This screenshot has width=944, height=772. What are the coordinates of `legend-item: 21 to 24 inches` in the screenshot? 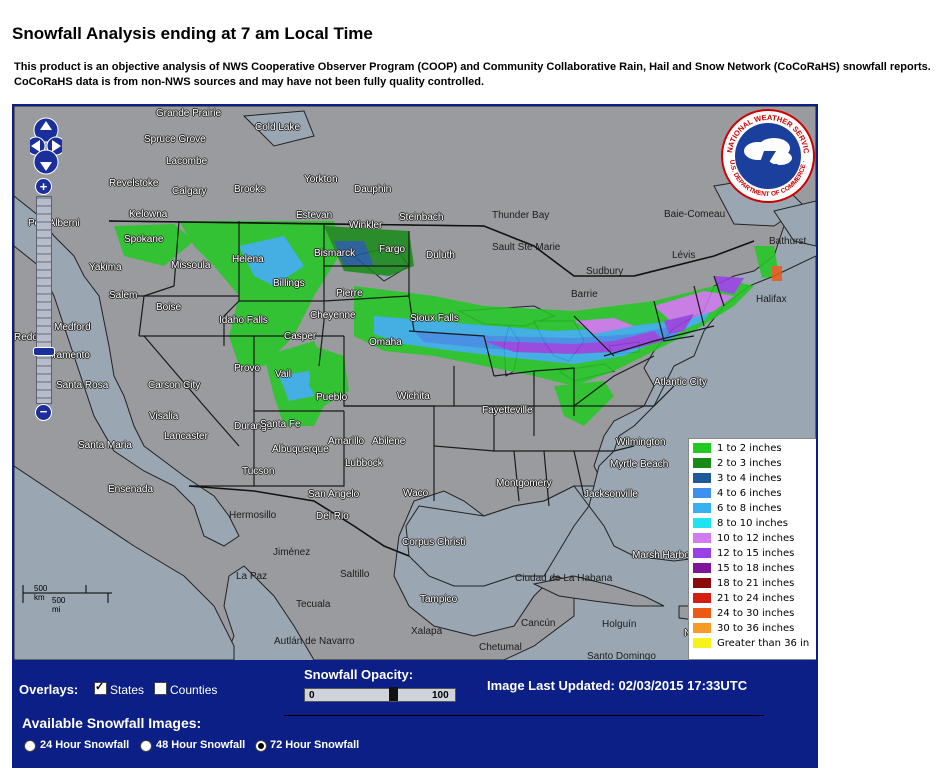 It's located at (743, 600).